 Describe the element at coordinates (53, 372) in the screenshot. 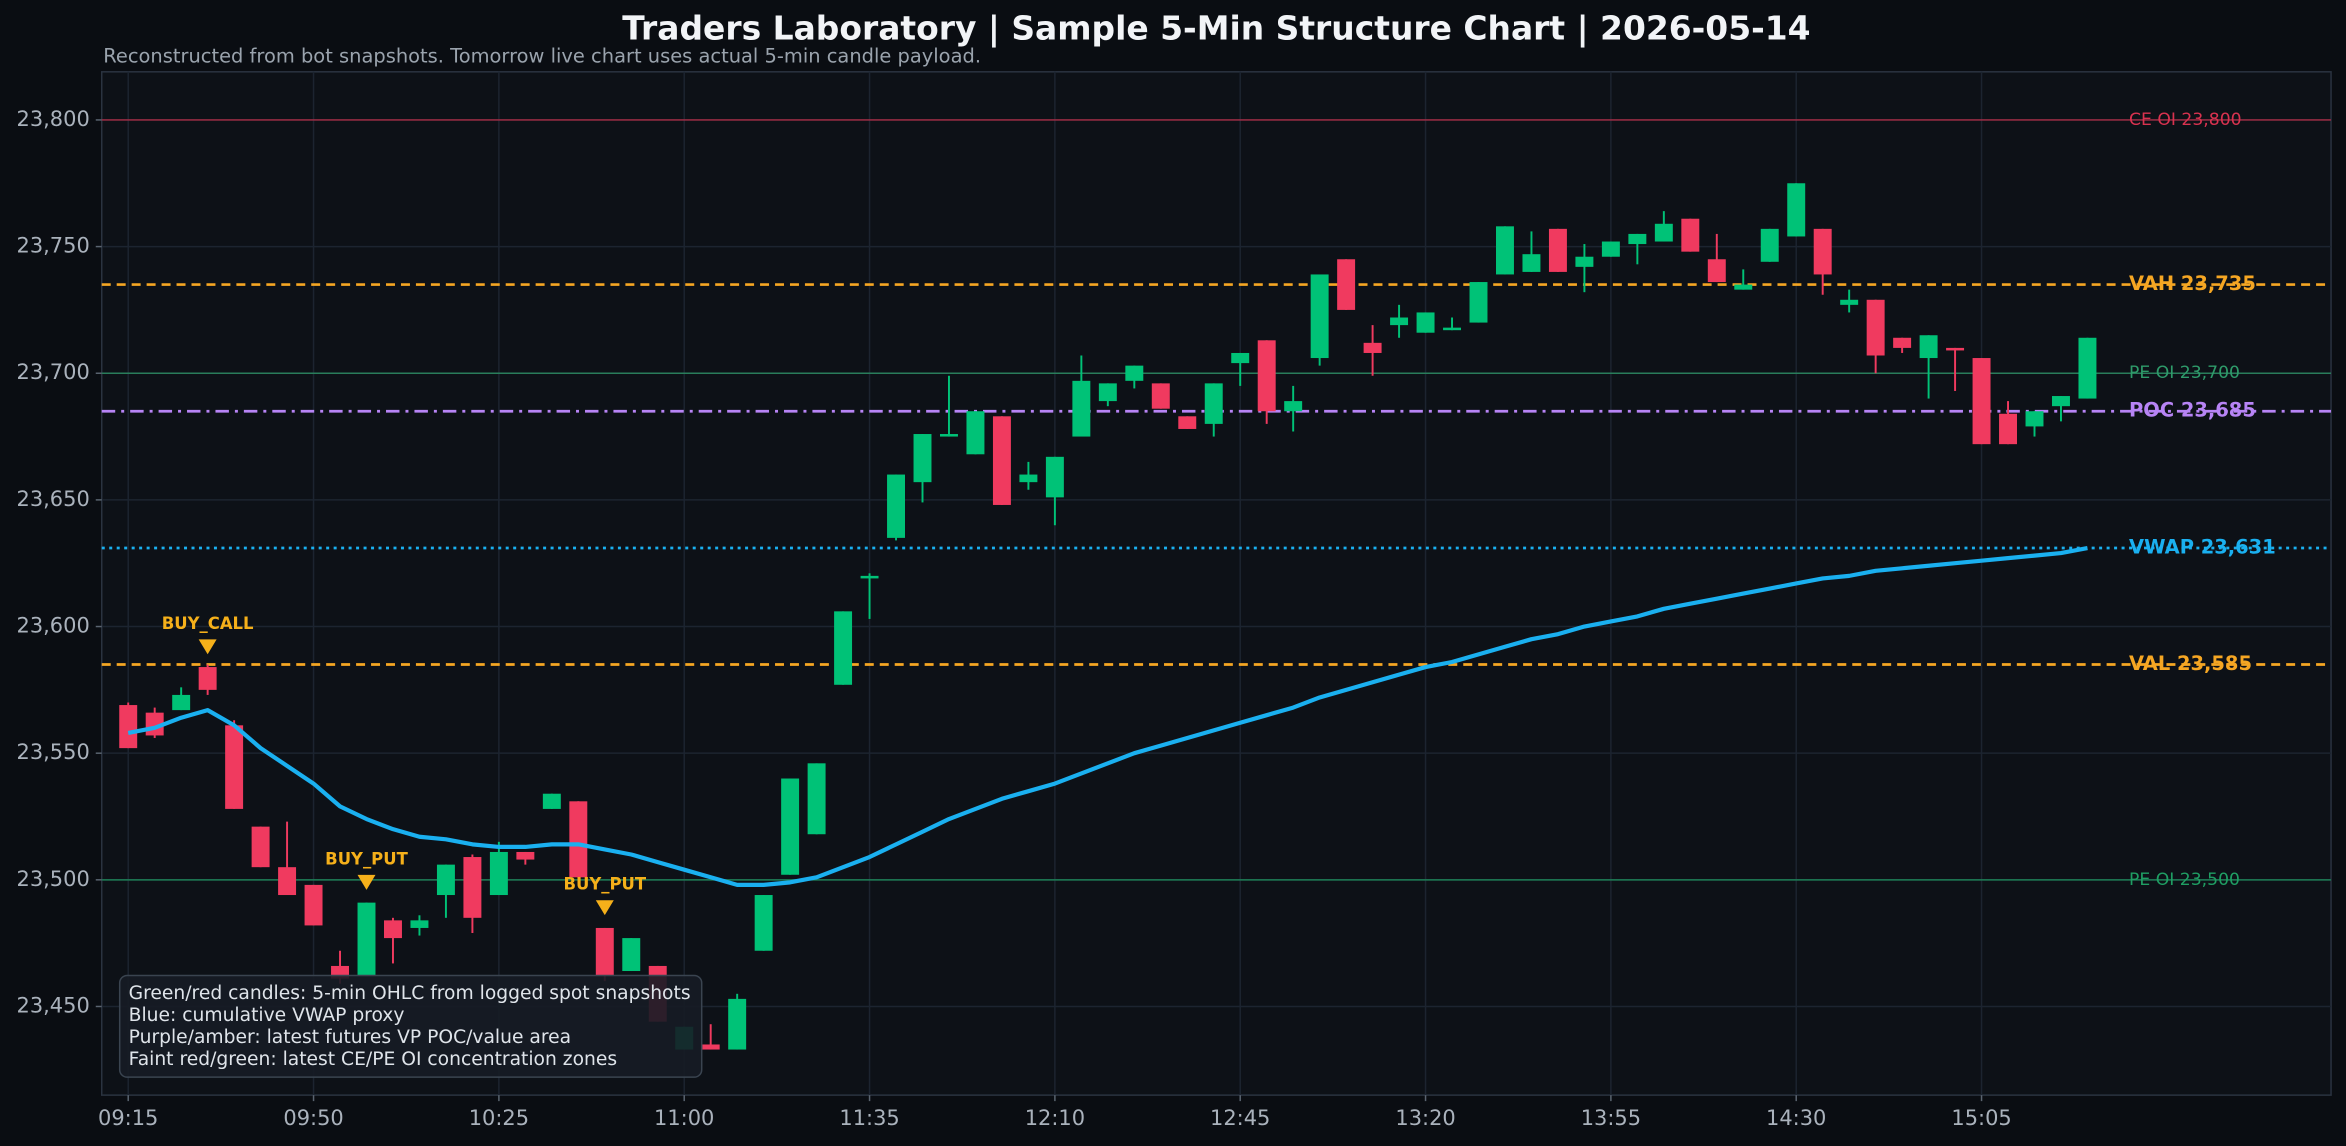

I see `y-tick-label: 23,700` at that location.